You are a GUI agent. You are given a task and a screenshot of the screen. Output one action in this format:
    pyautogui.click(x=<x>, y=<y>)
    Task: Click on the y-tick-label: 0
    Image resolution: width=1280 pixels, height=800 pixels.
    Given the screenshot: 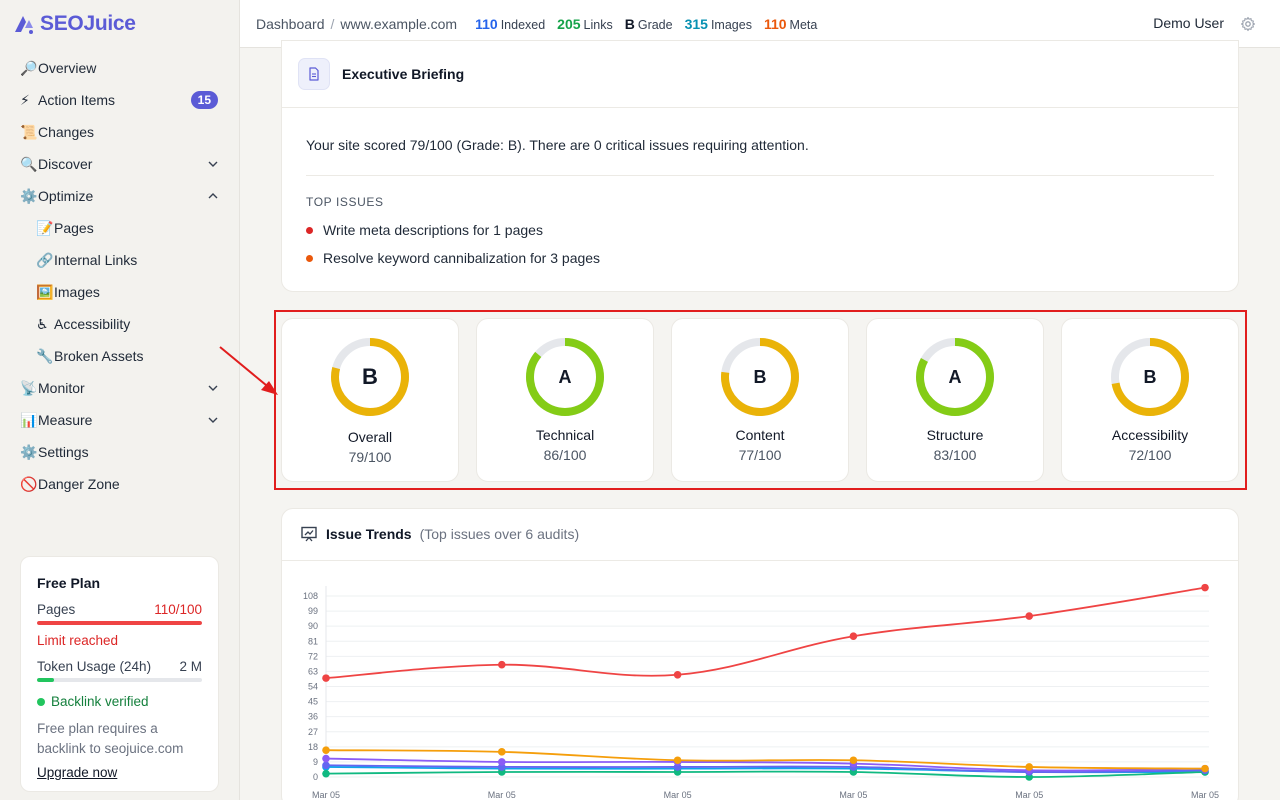 What is the action you would take?
    pyautogui.click(x=315, y=777)
    